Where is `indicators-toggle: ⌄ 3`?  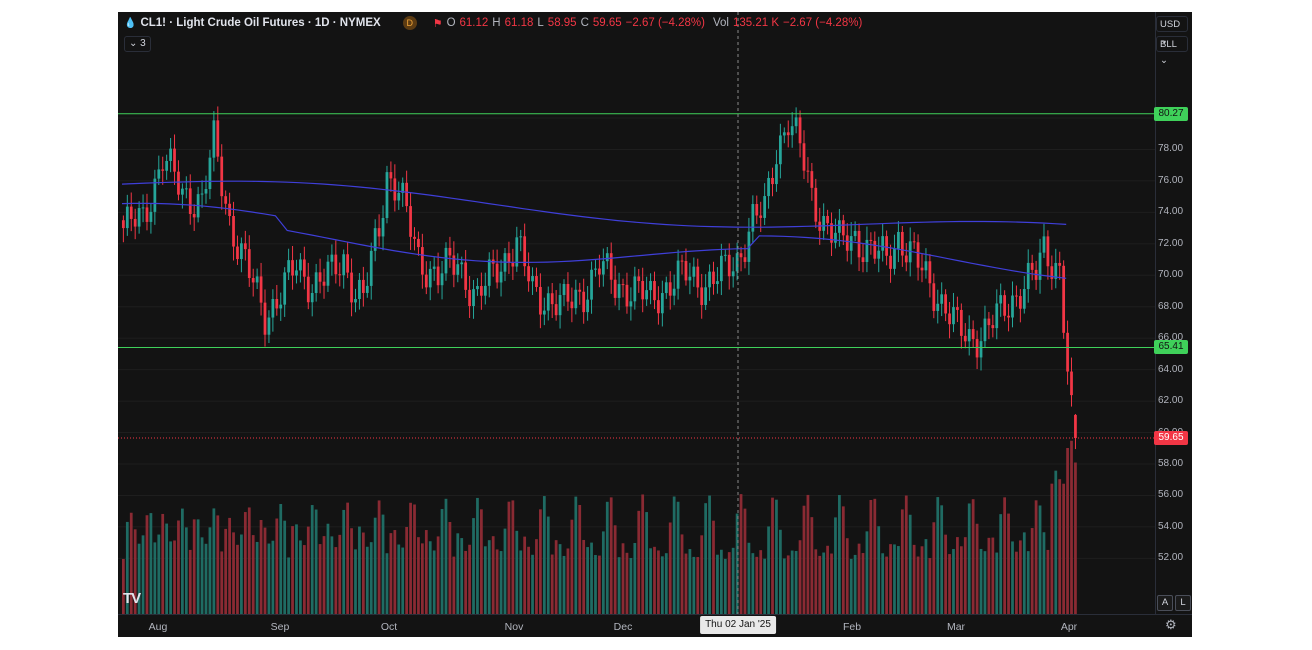
indicators-toggle: ⌄ 3 is located at coordinates (137, 44).